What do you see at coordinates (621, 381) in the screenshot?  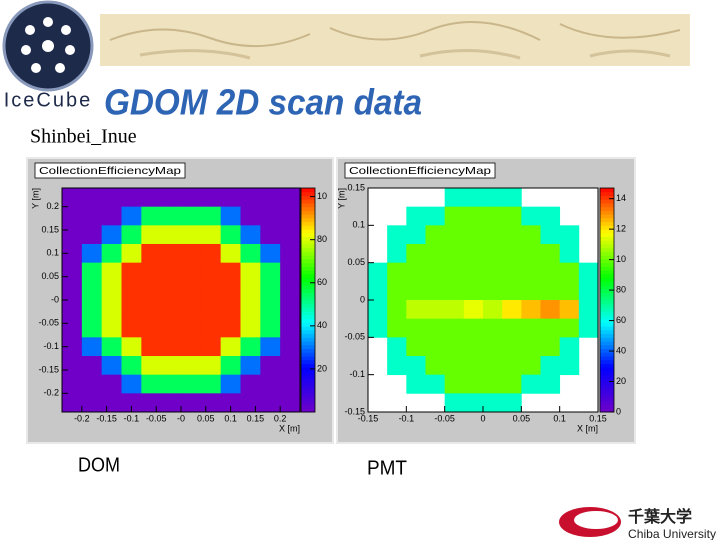 I see `z-tick-label: 20` at bounding box center [621, 381].